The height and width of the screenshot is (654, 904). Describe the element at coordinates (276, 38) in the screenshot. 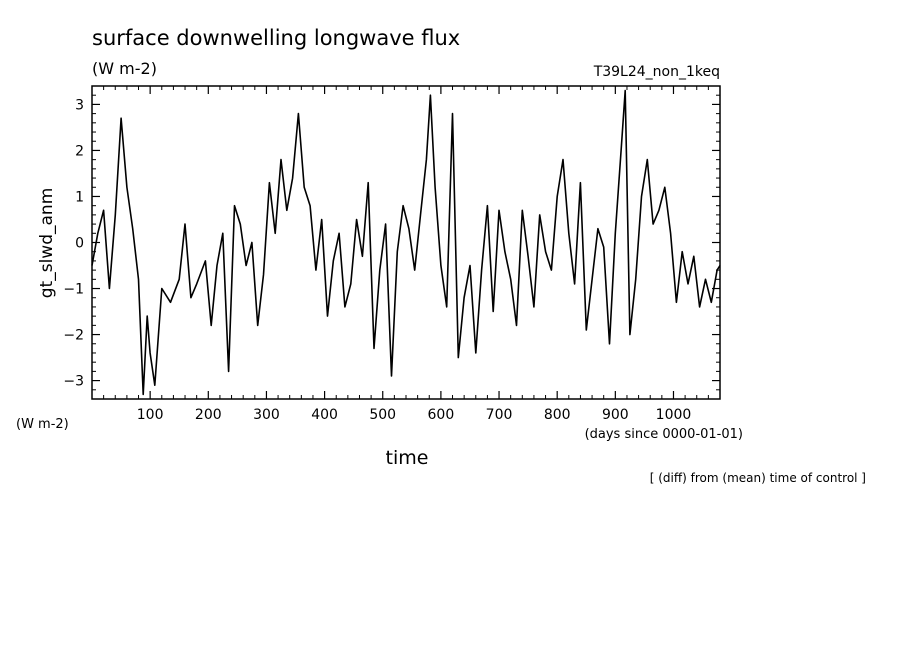

I see `chart-title: surface downwelling longwave flux` at that location.